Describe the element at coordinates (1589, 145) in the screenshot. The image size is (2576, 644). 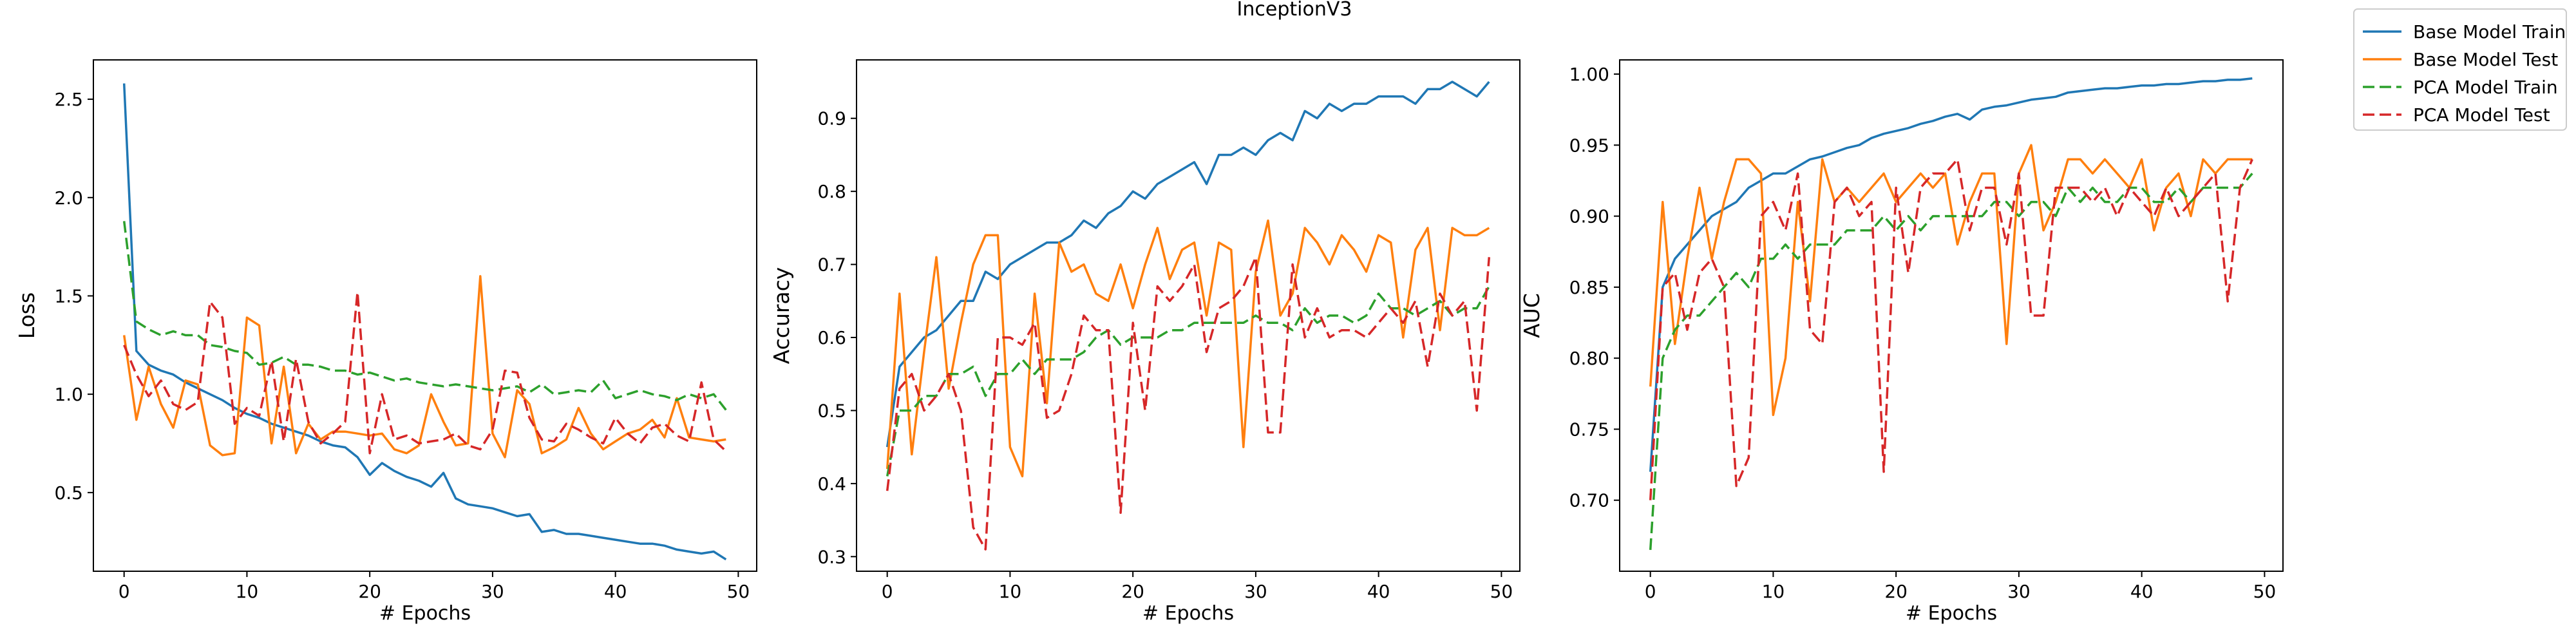
I see `y-tick-label: 0.95` at that location.